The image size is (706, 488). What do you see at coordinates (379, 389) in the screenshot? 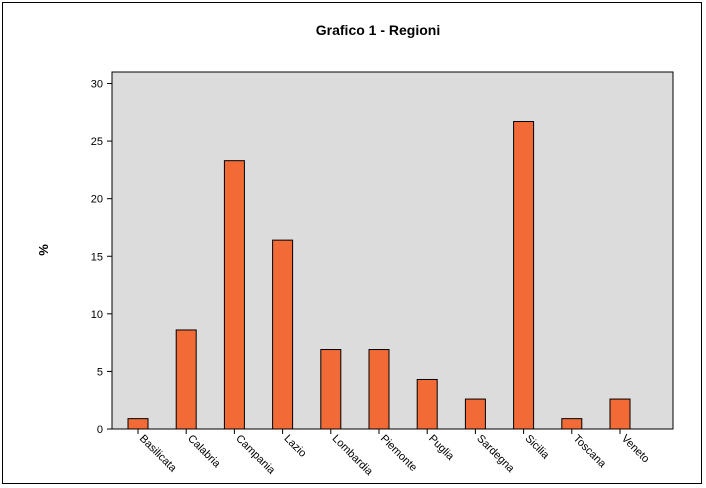
I see `bar-piemonte` at bounding box center [379, 389].